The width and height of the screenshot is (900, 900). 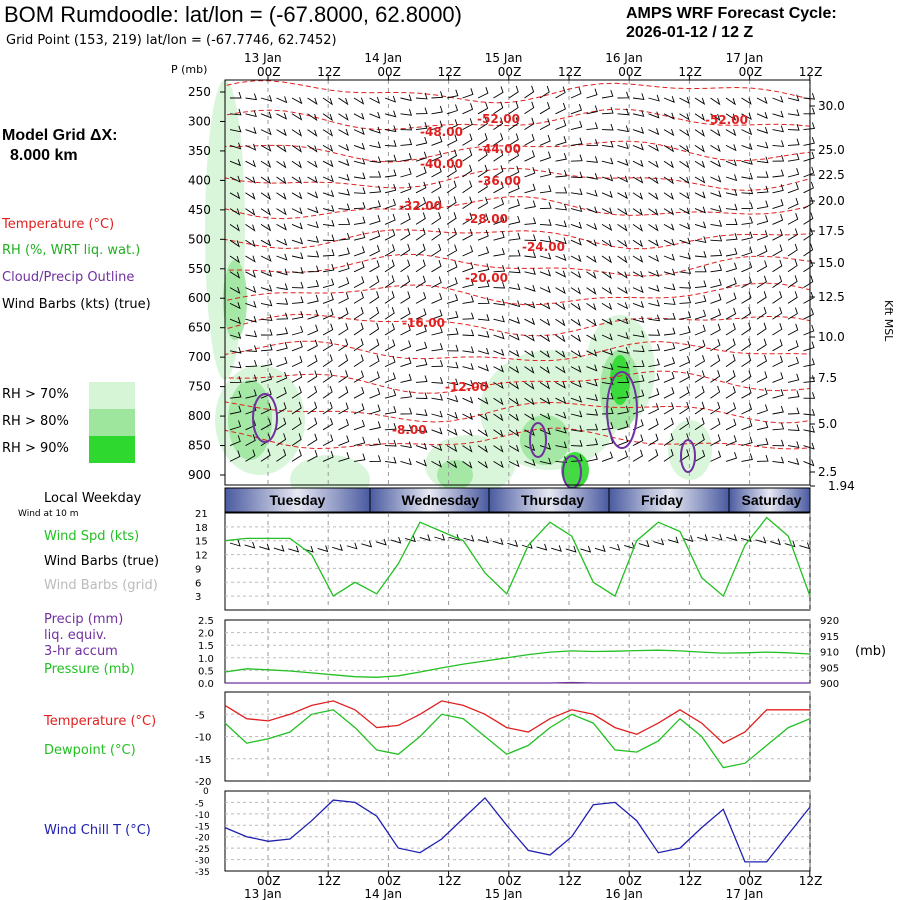 I want to click on pressure-tick-label: 750, so click(x=199, y=387).